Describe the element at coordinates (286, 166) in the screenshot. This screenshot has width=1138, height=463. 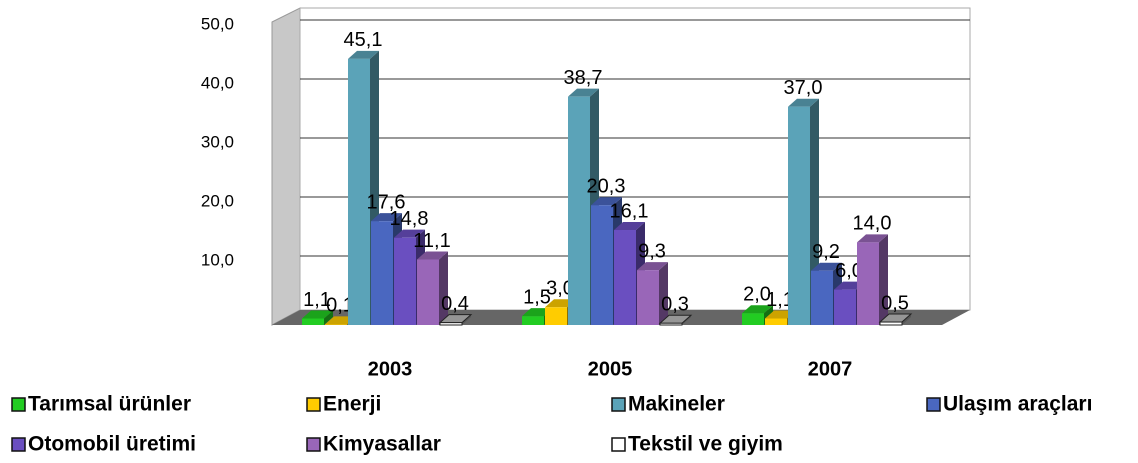
I see `side-wall` at that location.